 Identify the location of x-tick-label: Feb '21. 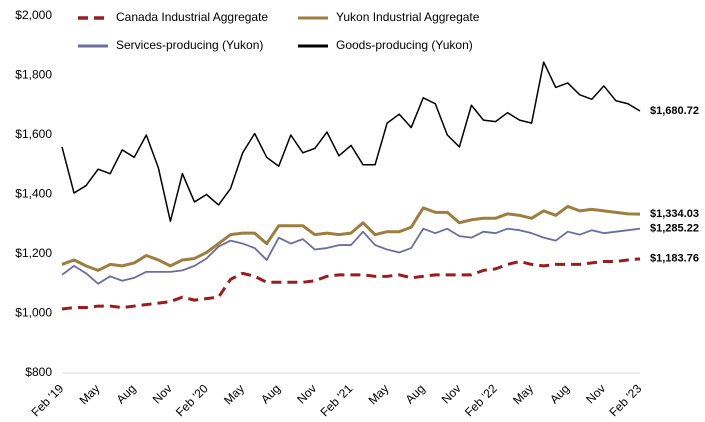
(336, 400).